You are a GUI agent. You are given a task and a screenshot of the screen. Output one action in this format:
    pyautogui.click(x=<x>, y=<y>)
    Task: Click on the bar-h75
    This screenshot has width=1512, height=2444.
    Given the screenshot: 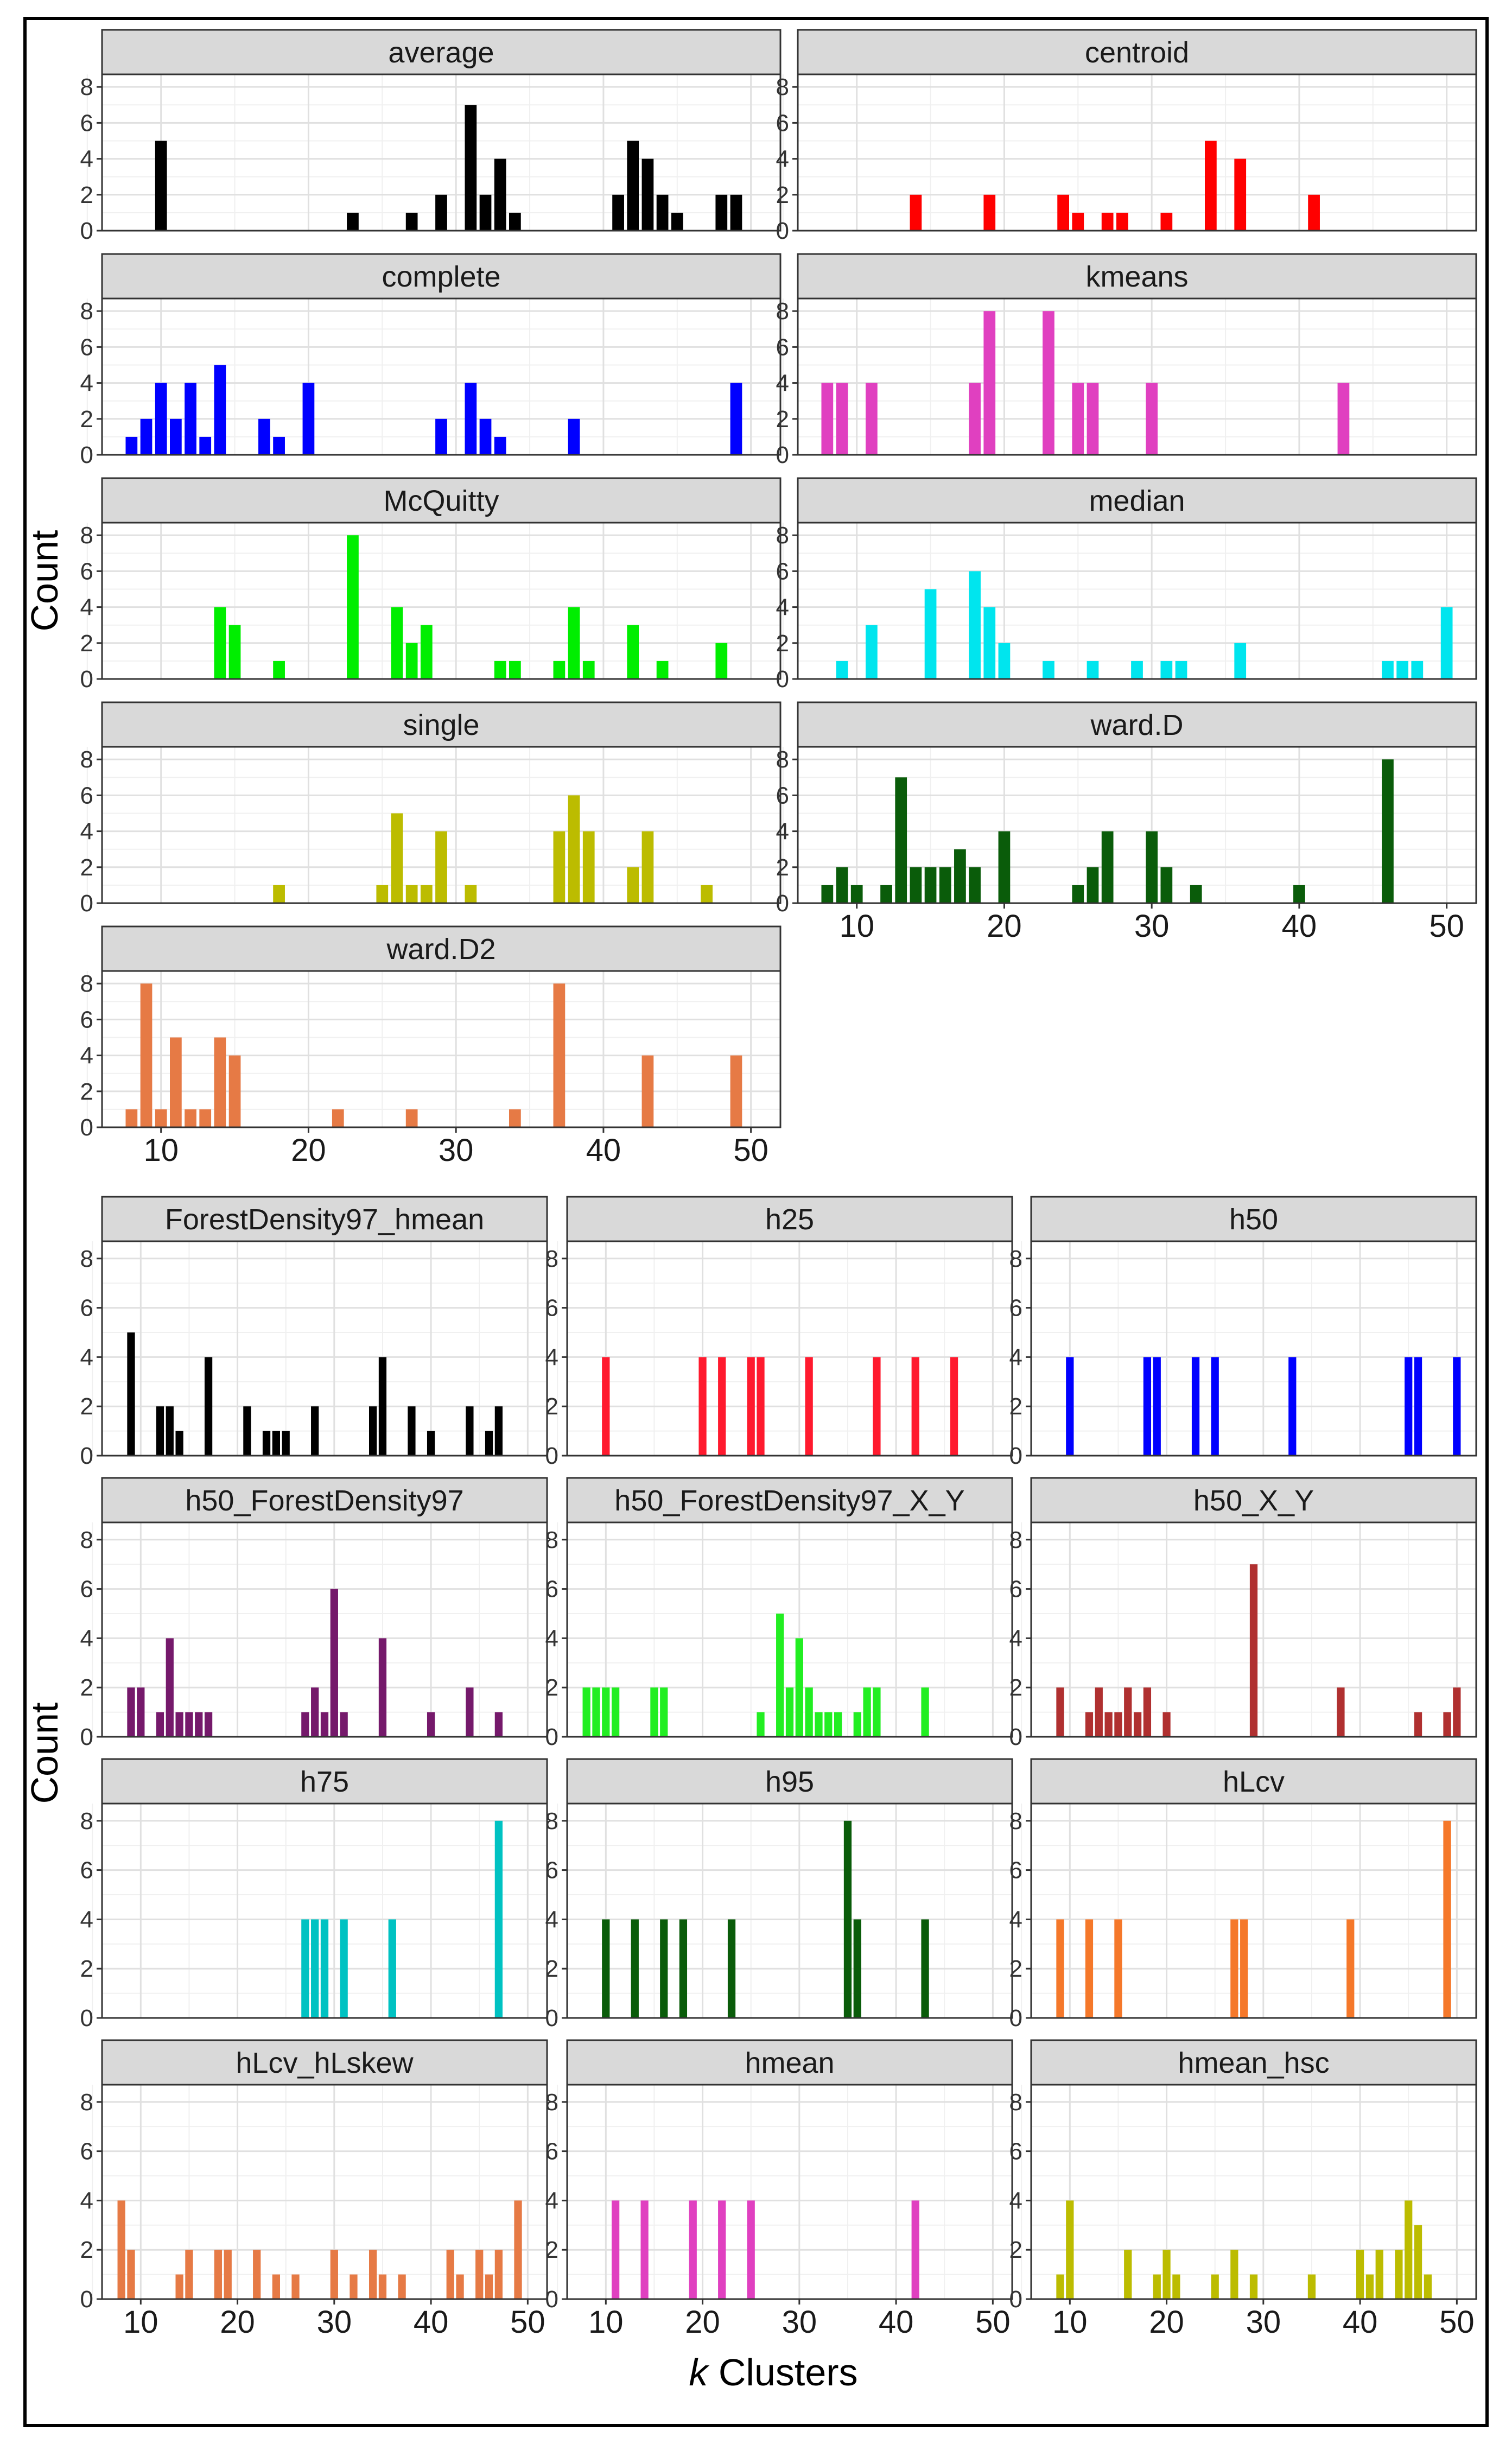 What is the action you would take?
    pyautogui.click(x=305, y=1969)
    